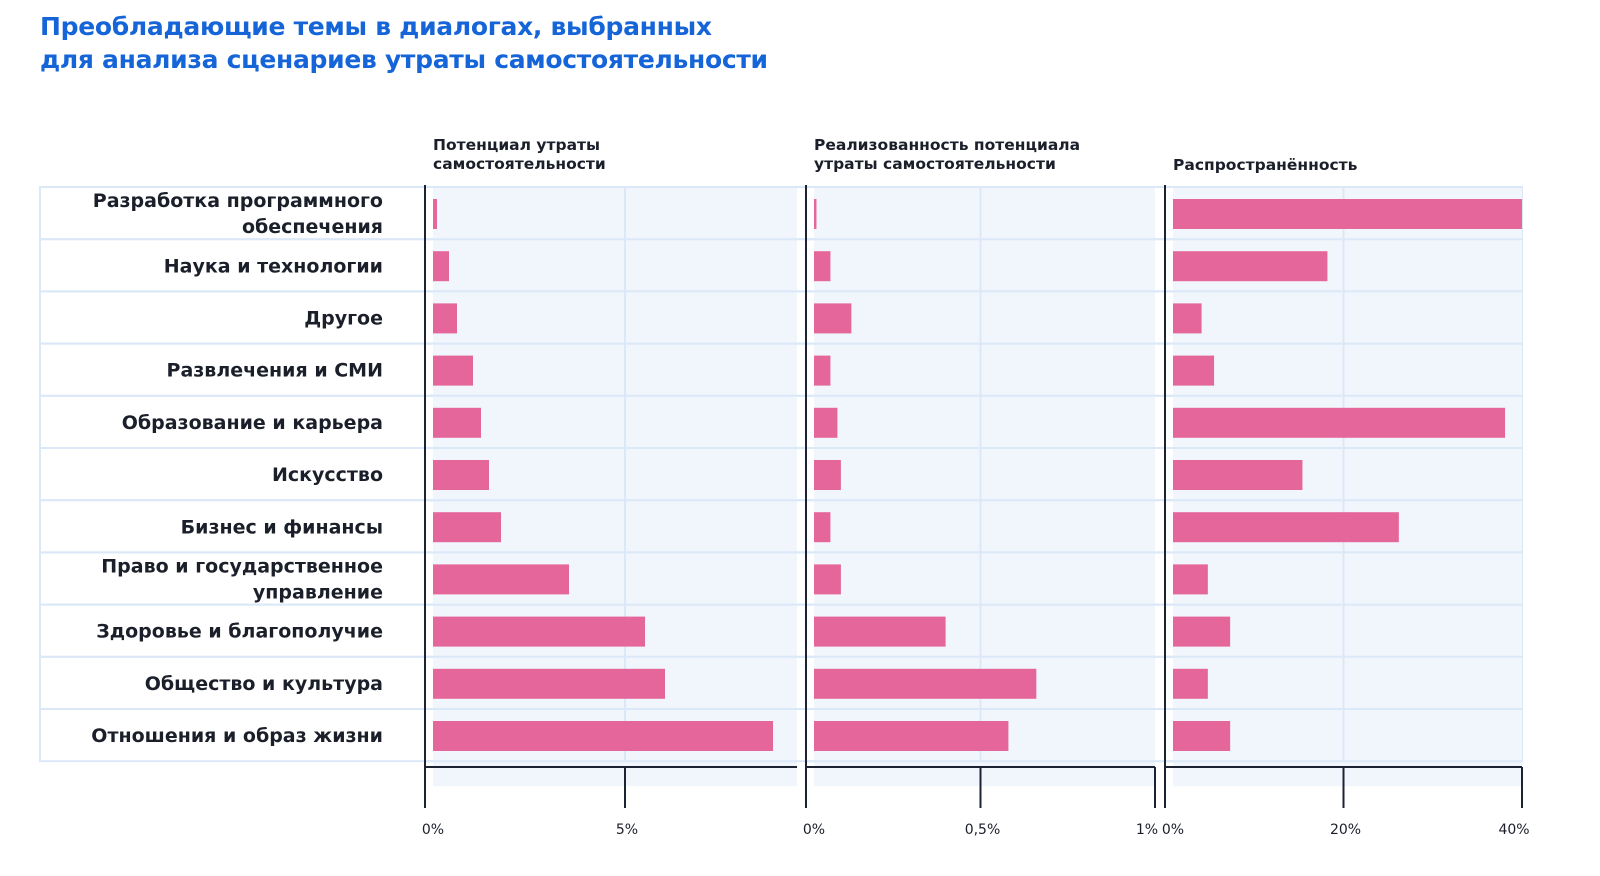 The width and height of the screenshot is (1600, 876). Describe the element at coordinates (312, 227) in the screenshot. I see `category-label: обеспечения` at that location.